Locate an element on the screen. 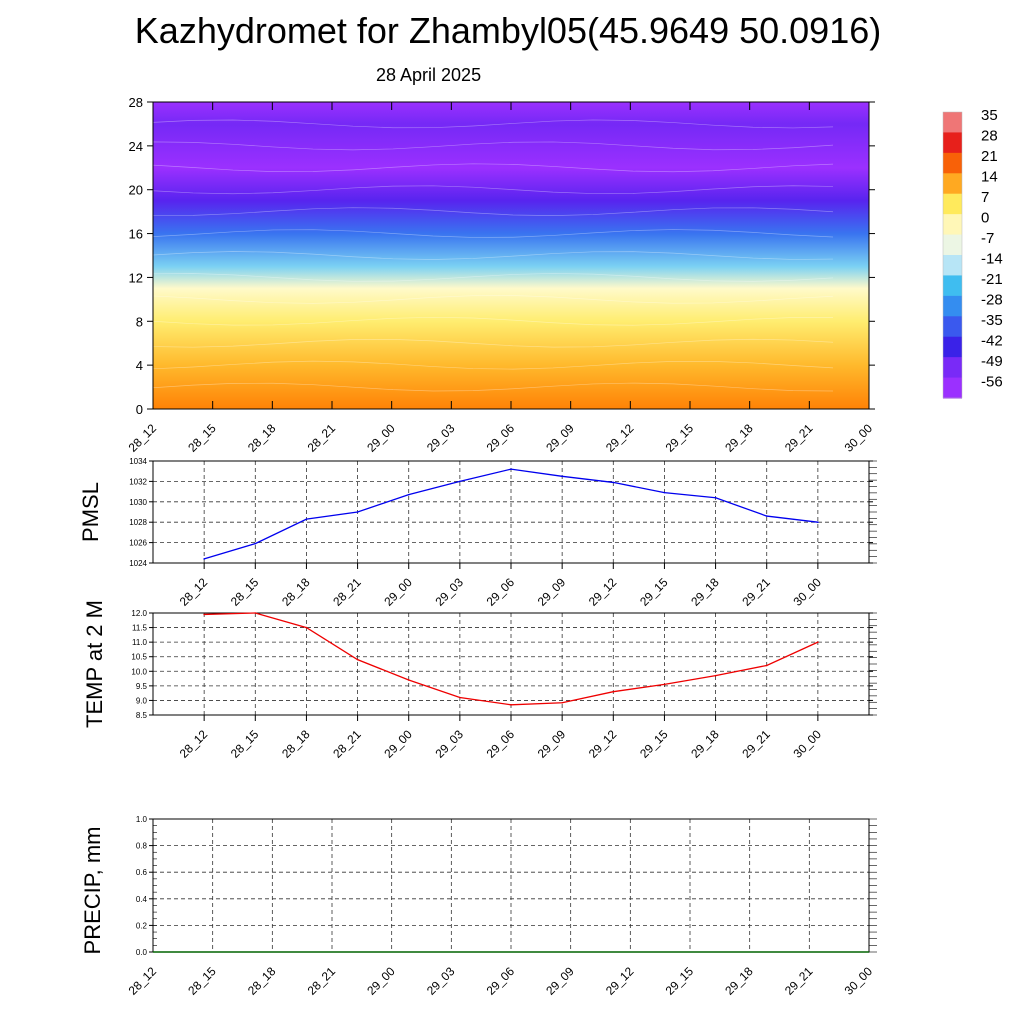 This screenshot has height=1024, width=1024. temp2m-y-tick-label: 10.5 is located at coordinates (139, 657).